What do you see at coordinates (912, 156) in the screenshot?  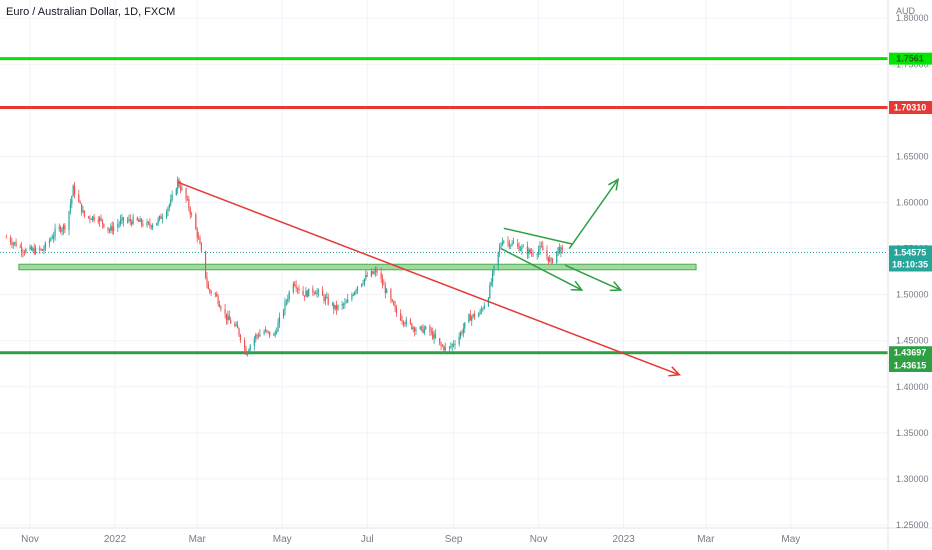 I see `y-tick-label: 1.65000` at bounding box center [912, 156].